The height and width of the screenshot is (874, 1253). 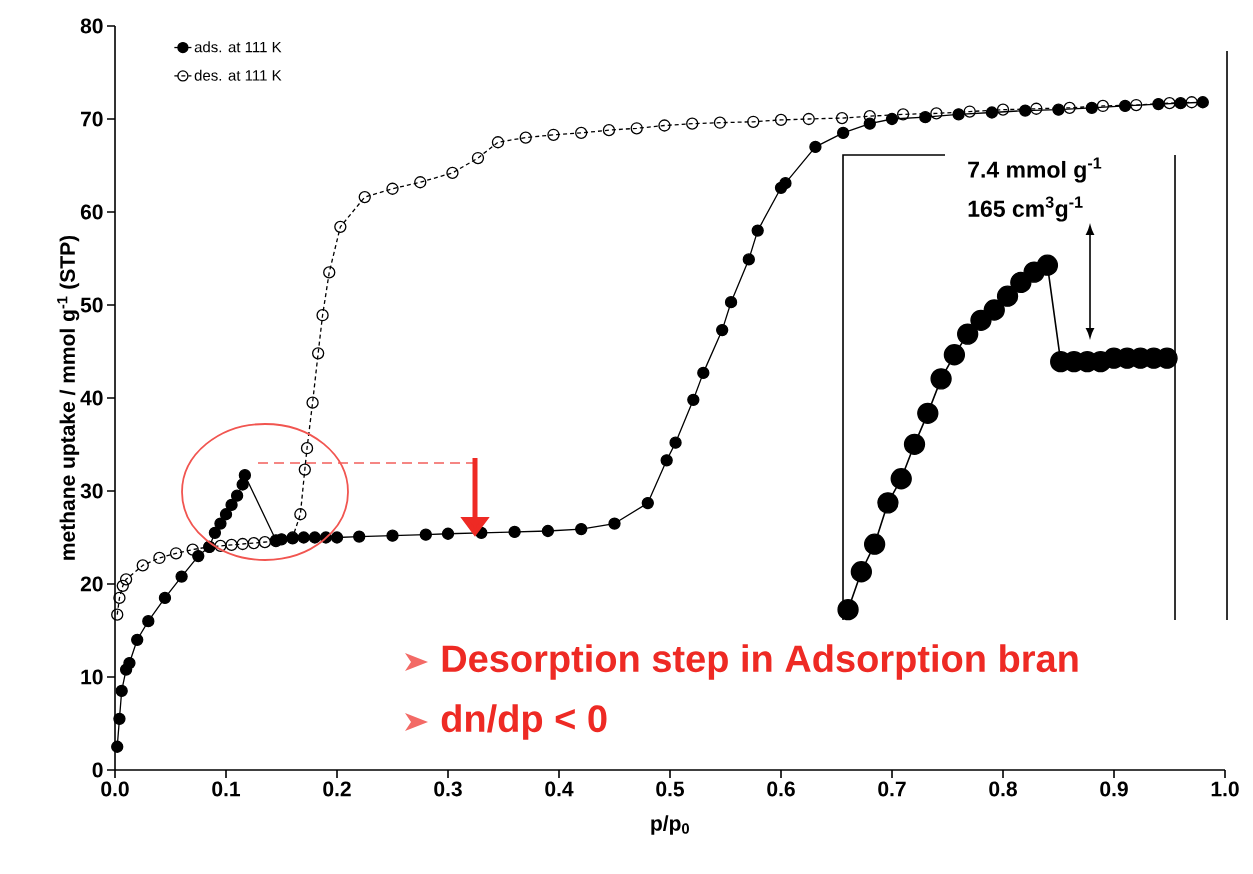 What do you see at coordinates (559, 789) in the screenshot?
I see `x-tick-label: 0.4` at bounding box center [559, 789].